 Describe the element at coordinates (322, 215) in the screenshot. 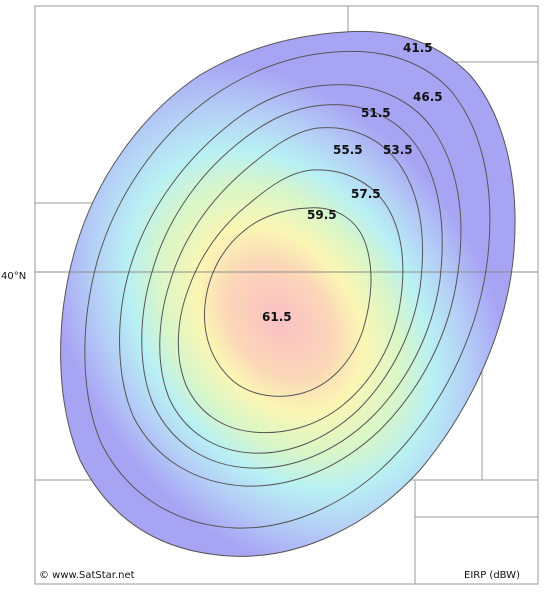

I see `contour-label-59-5: 59.5` at that location.